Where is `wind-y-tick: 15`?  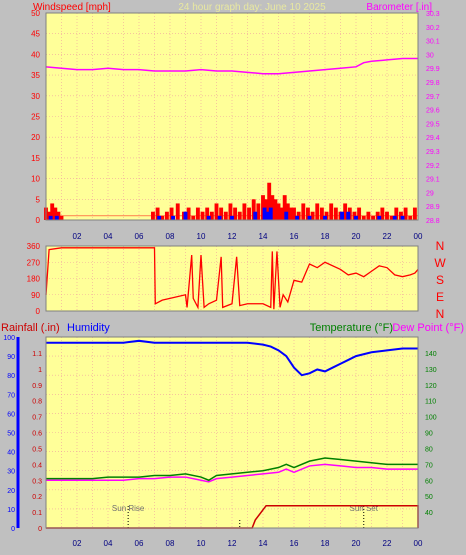
wind-y-tick: 15 is located at coordinates (35, 158).